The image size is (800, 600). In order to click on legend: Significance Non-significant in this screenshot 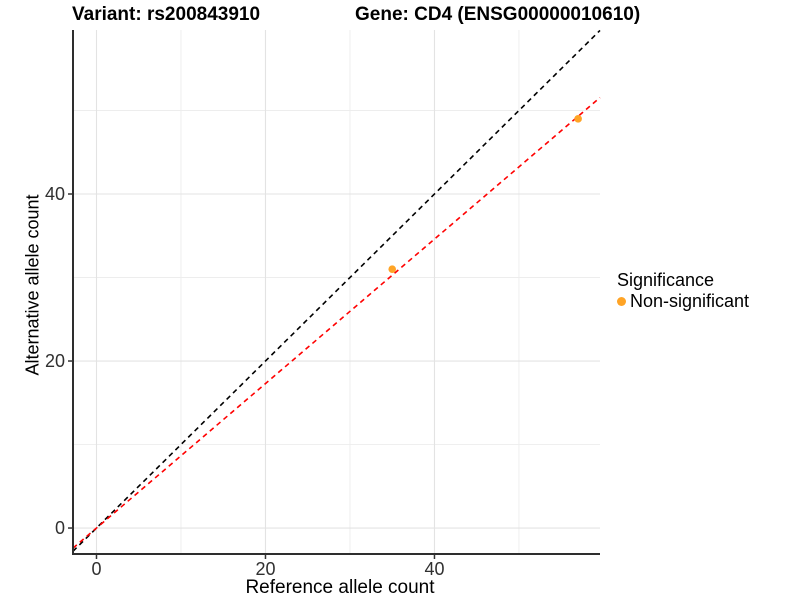, I will do `click(683, 291)`.